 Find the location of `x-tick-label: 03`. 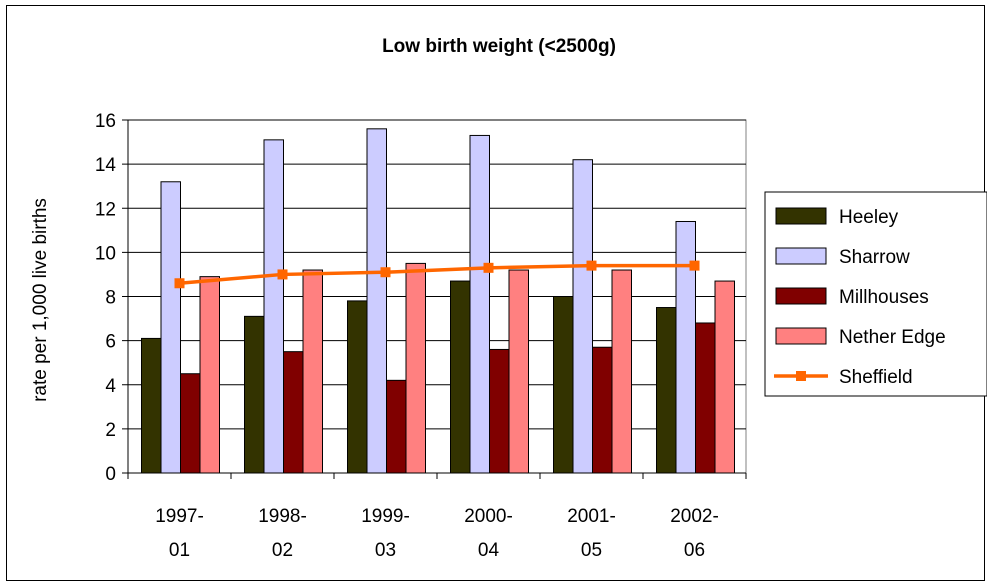

x-tick-label: 03 is located at coordinates (385, 550).